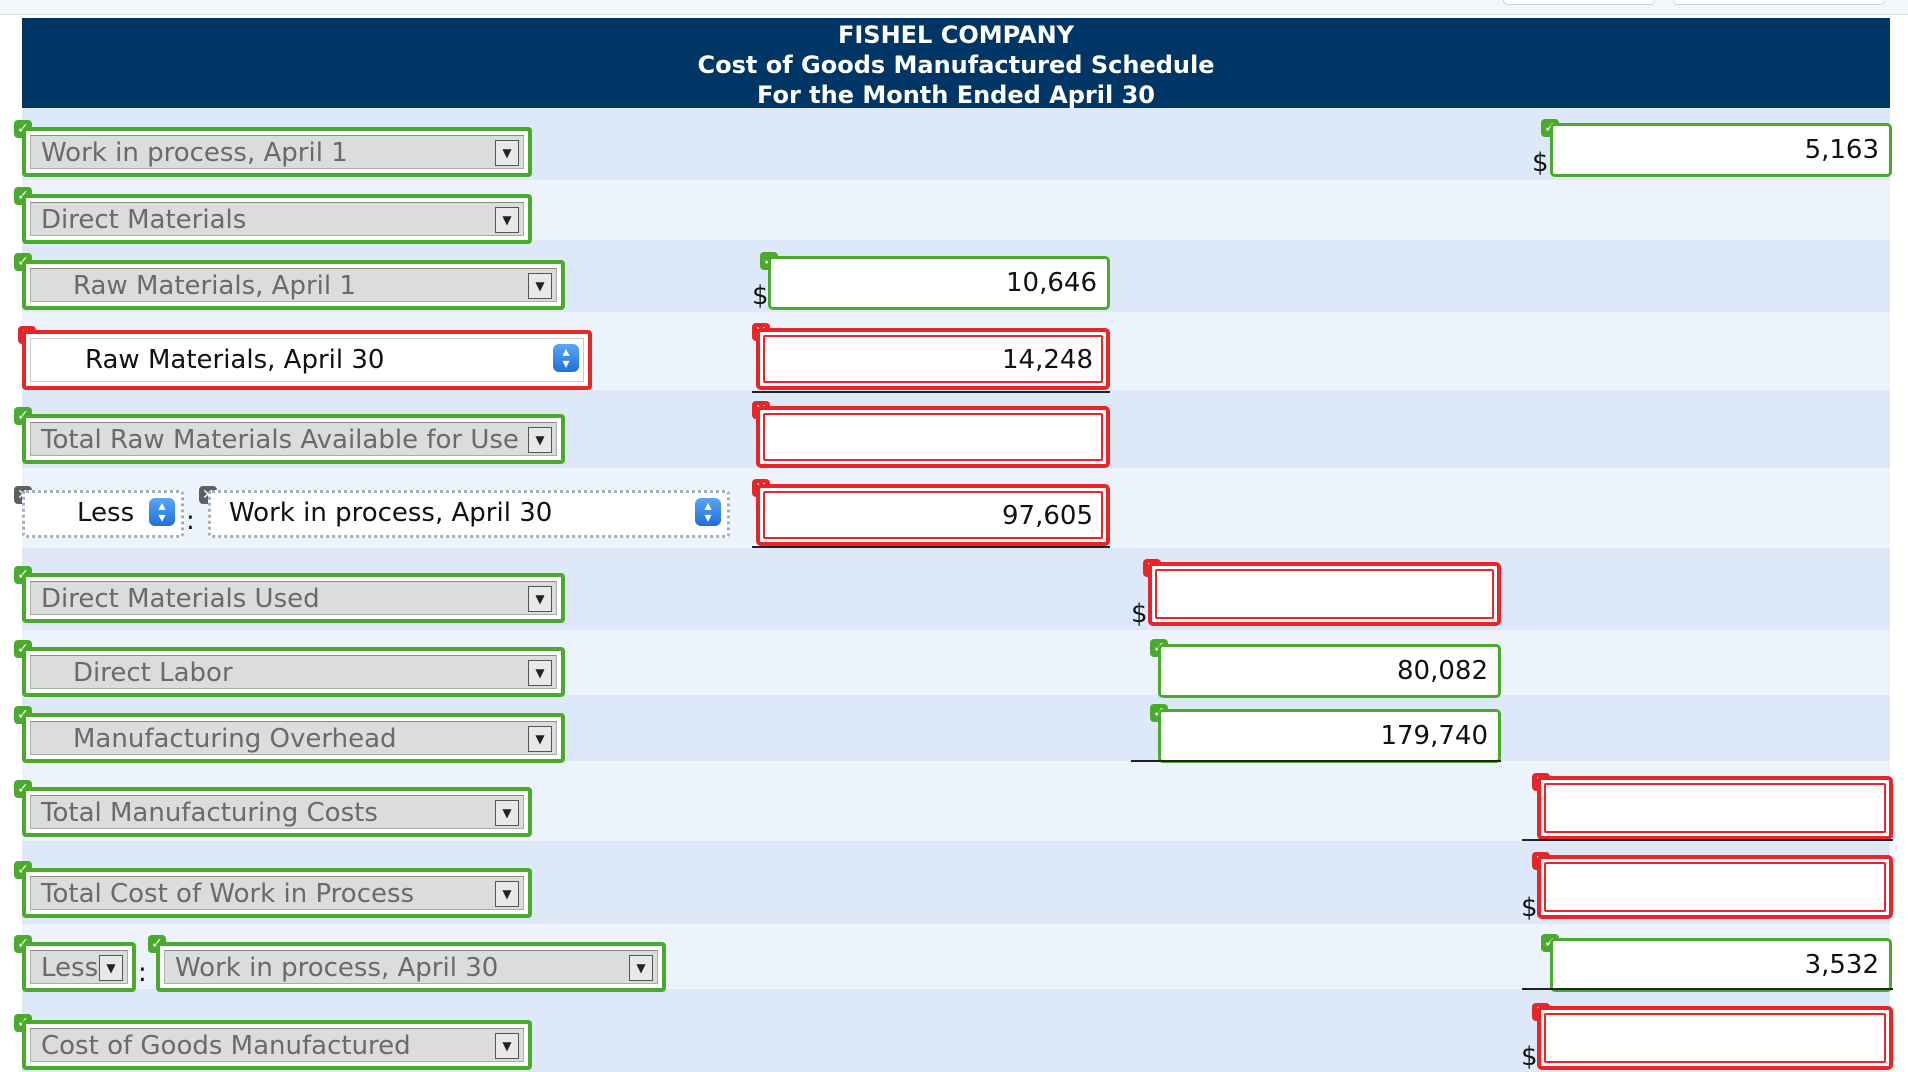  Describe the element at coordinates (956, 35) in the screenshot. I see `company-name: FISHEL COMPANY` at that location.